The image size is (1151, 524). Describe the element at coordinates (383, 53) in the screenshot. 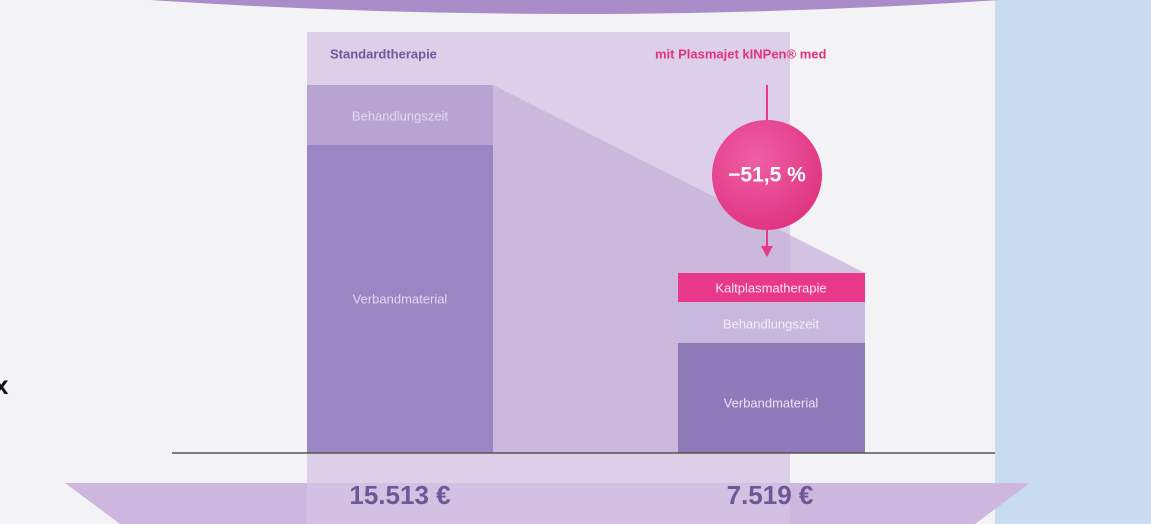

I see `header-left: Standardtherapie` at that location.